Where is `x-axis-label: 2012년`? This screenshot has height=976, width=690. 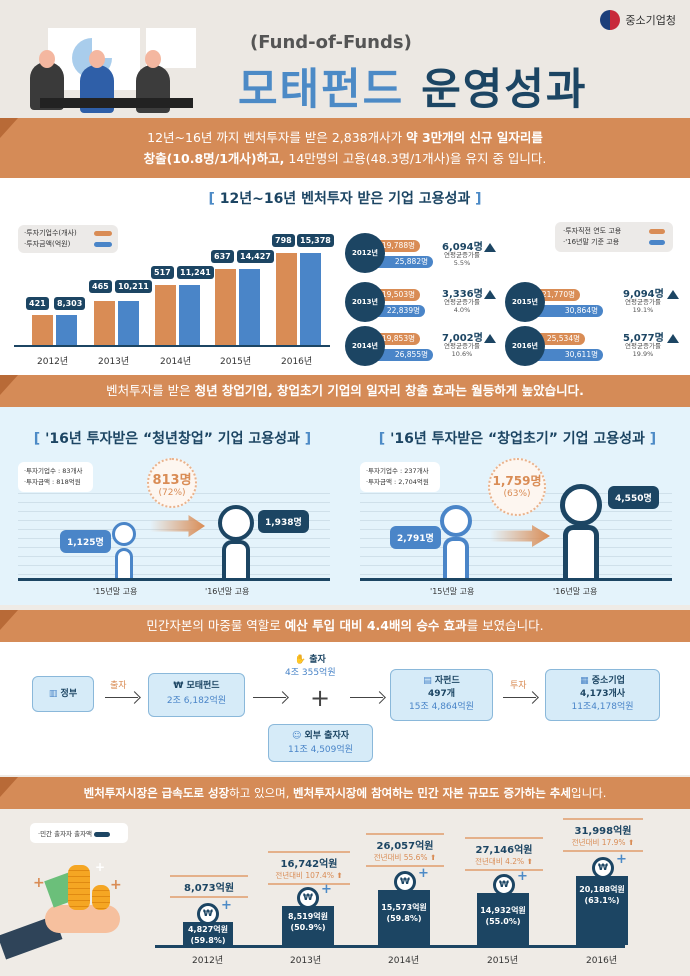
x-axis-label: 2012년 is located at coordinates (208, 961).